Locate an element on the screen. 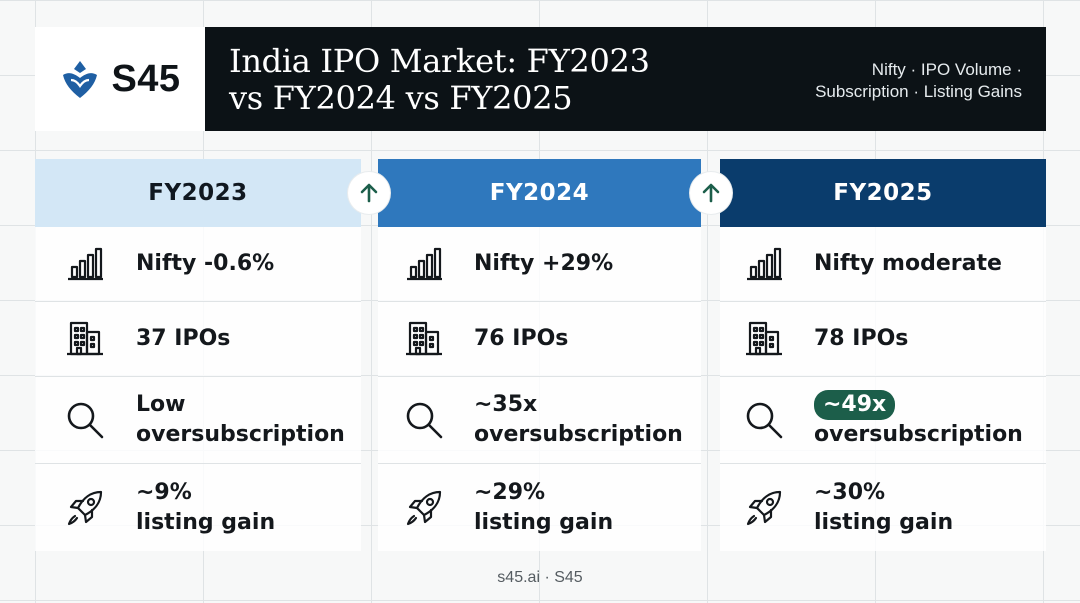 The image size is (1080, 603). subscription-row: ~49x oversubscription is located at coordinates (883, 420).